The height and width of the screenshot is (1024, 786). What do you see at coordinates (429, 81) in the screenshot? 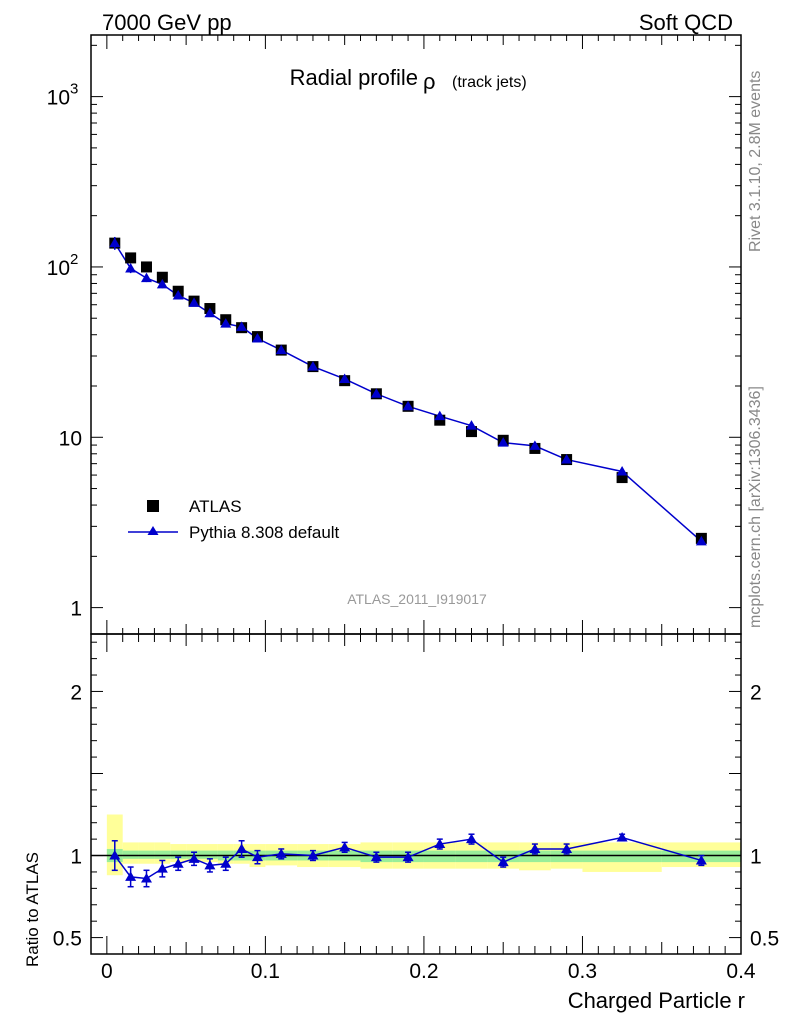
I see `main-title-symbol: ρ` at bounding box center [429, 81].